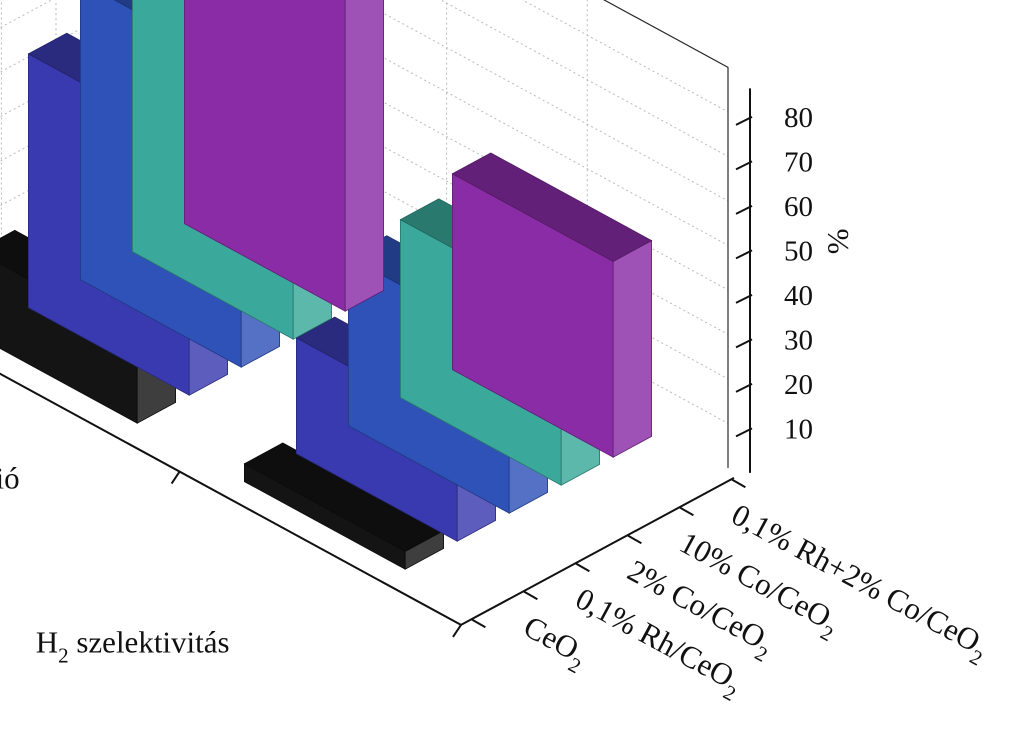  What do you see at coordinates (264, 156) in the screenshot?
I see `bar-face-front` at bounding box center [264, 156].